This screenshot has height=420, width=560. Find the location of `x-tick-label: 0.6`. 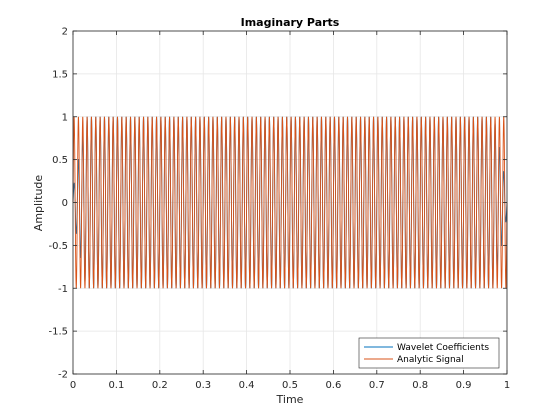

x-tick-label: 0.6 is located at coordinates (333, 385).